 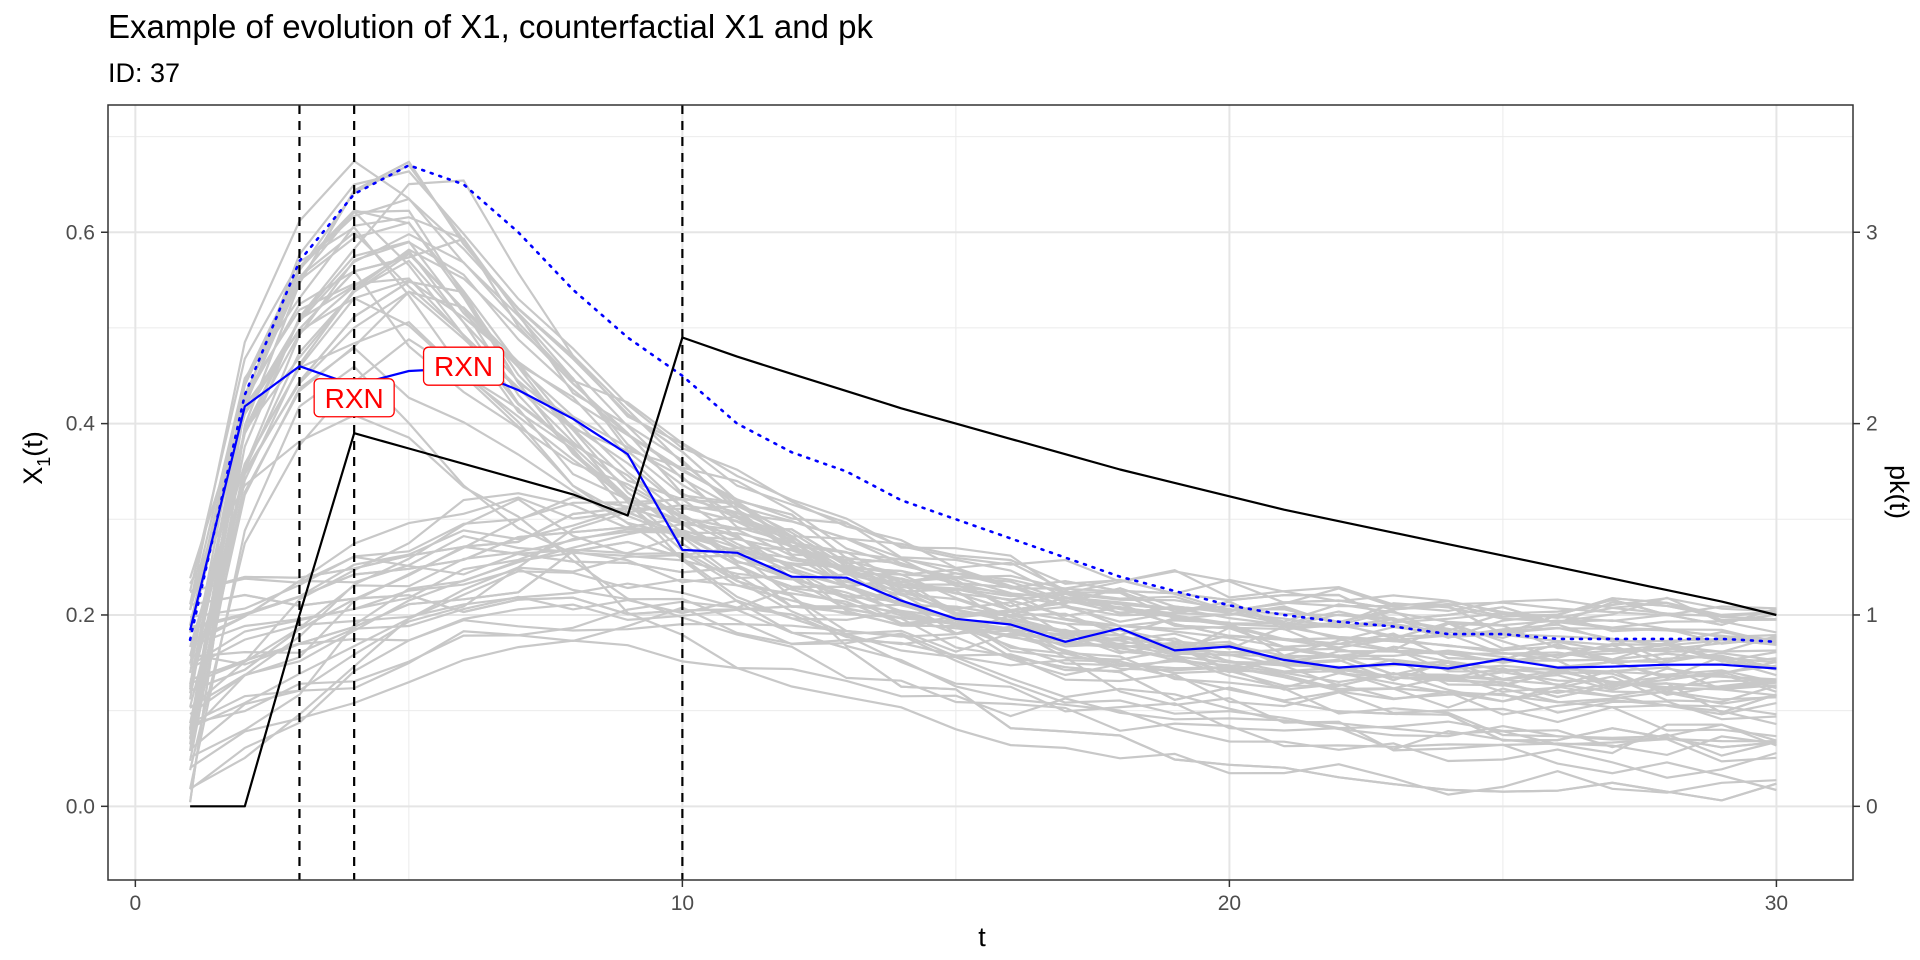 I want to click on x-tick-label: 30, so click(x=1776, y=903).